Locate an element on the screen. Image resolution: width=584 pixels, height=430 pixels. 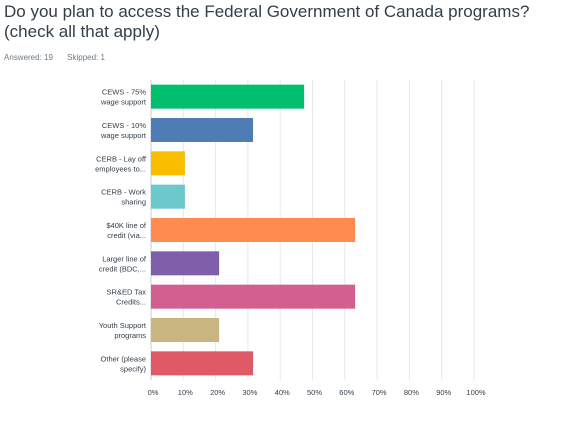
x-tick-label: 80% is located at coordinates (411, 392).